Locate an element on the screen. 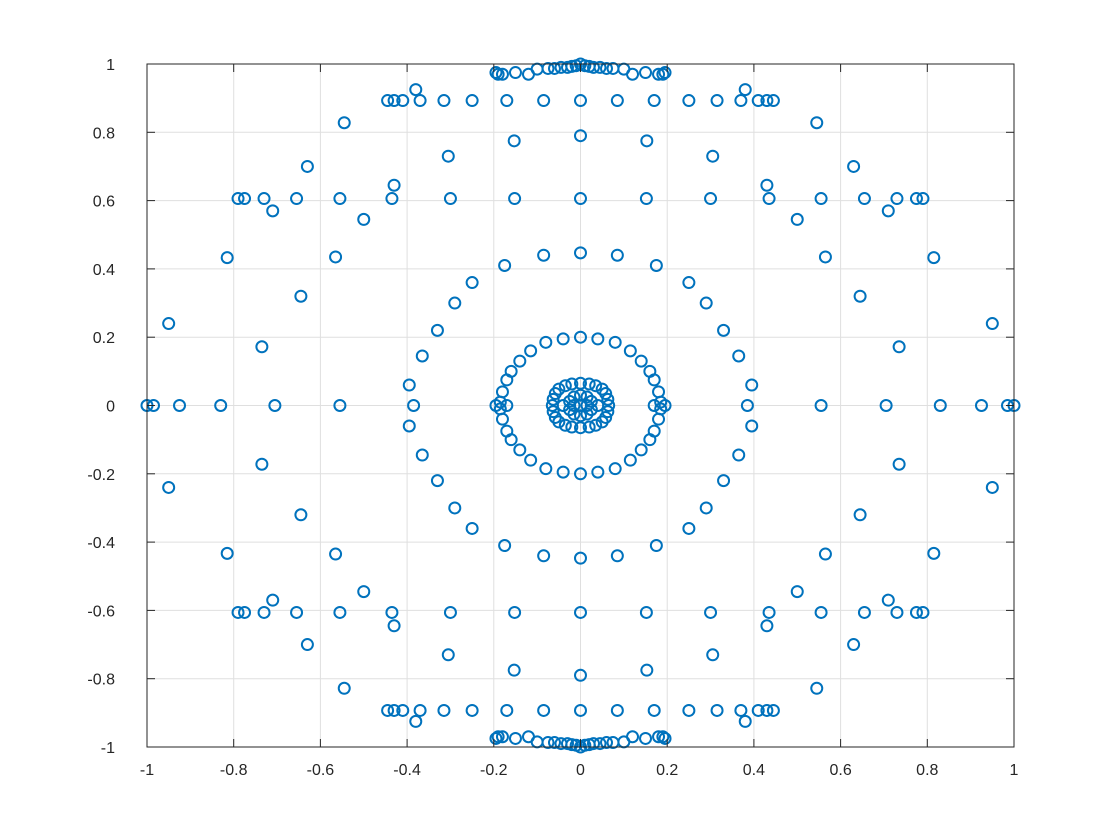  y-tick-label: -0.8 is located at coordinates (101, 680).